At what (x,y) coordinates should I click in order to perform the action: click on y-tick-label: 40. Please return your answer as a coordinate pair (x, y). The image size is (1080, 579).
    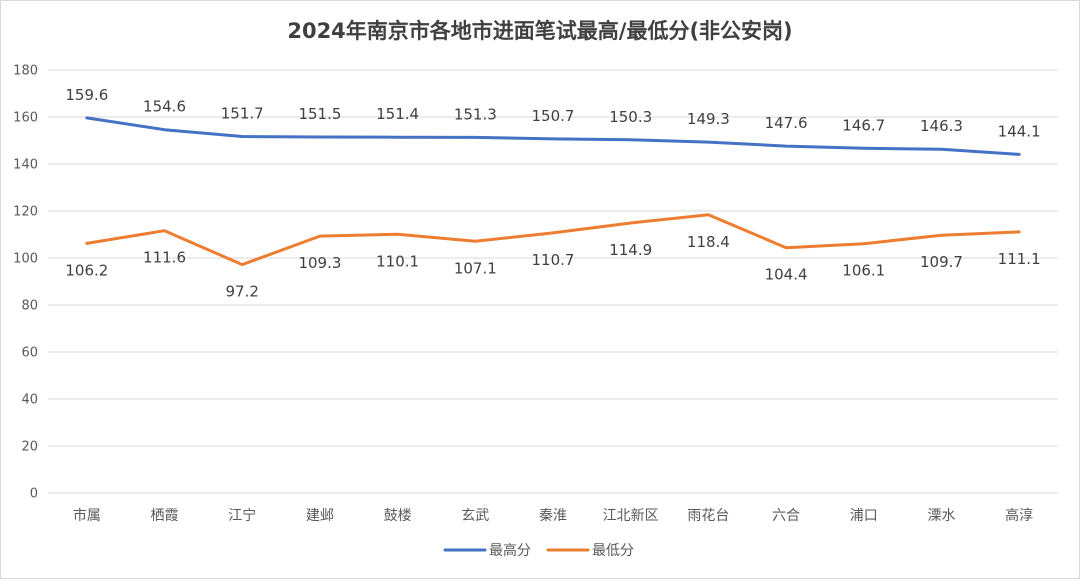
    Looking at the image, I should click on (29, 400).